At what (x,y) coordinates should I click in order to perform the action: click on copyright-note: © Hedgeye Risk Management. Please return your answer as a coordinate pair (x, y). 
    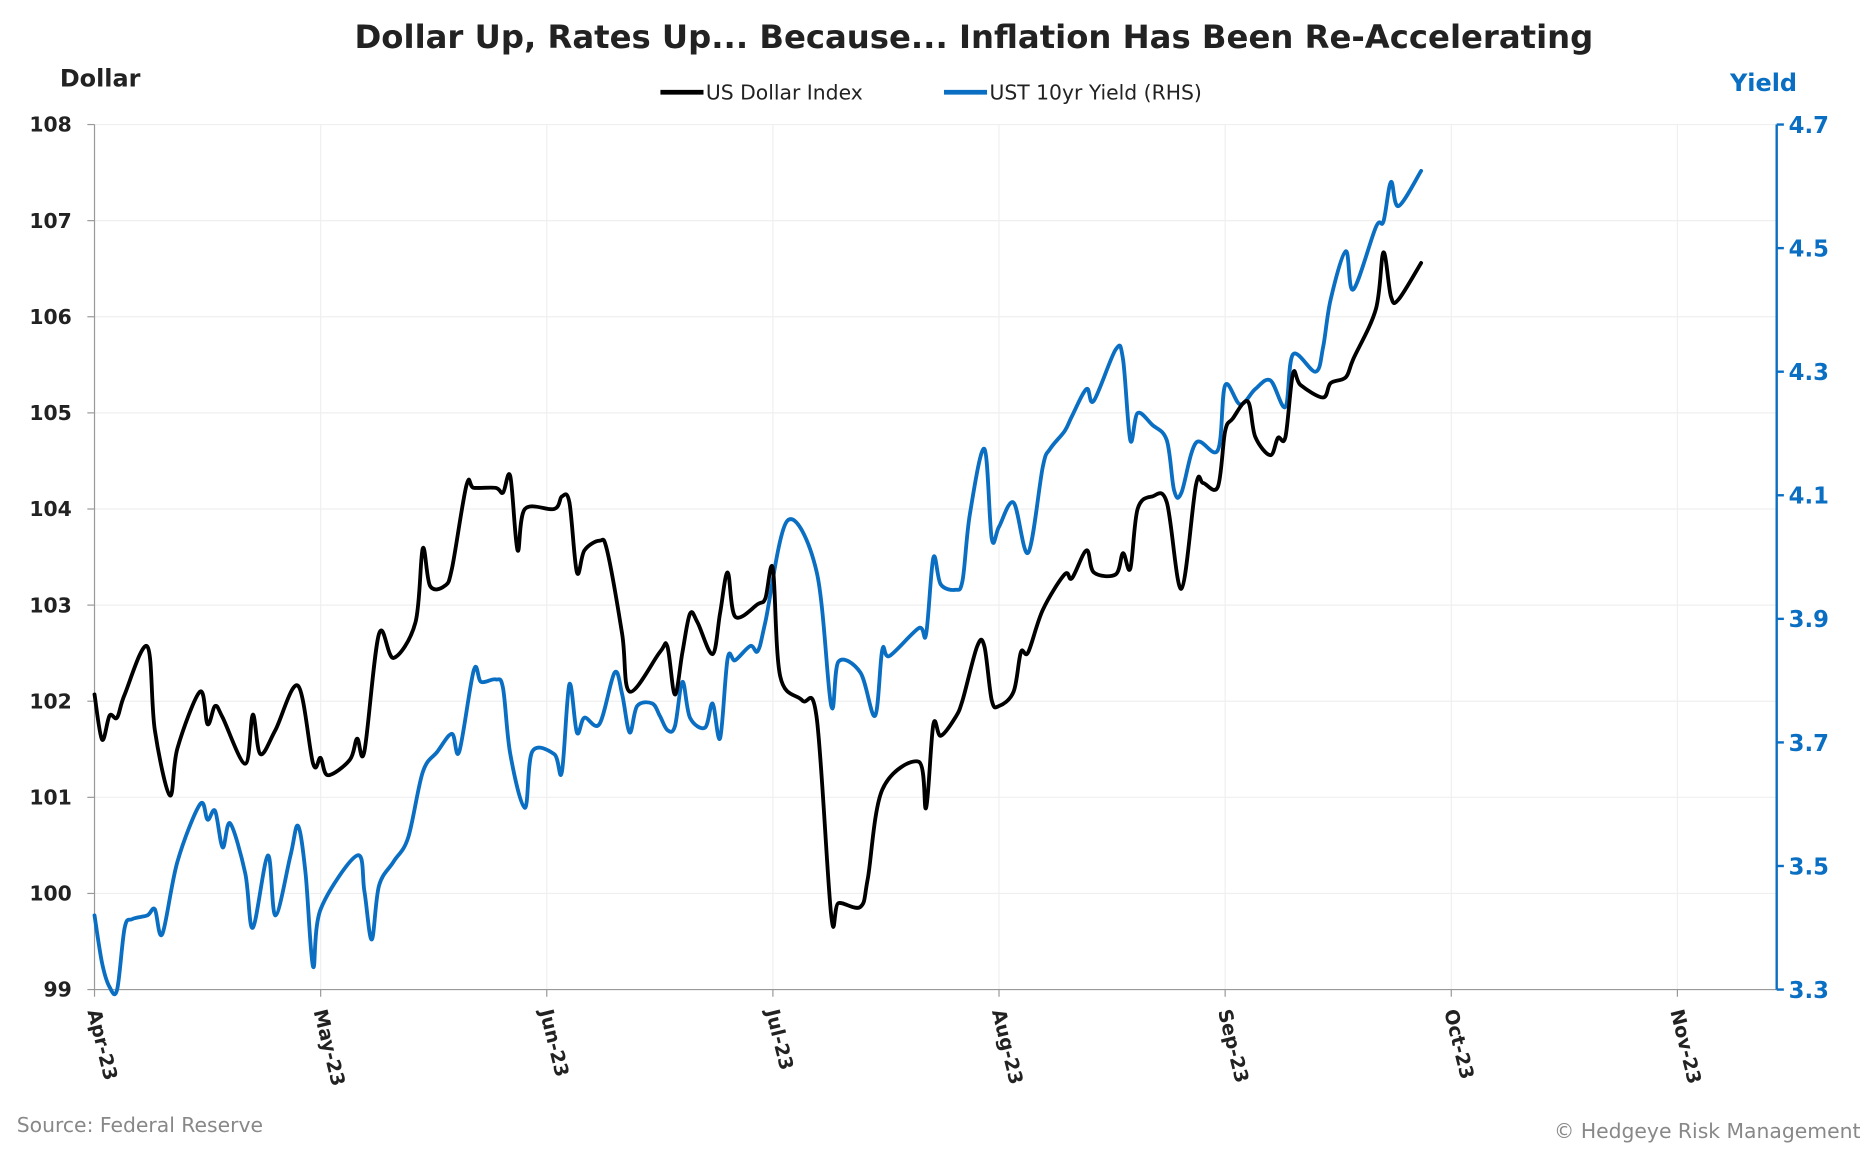
    Looking at the image, I should click on (1707, 1131).